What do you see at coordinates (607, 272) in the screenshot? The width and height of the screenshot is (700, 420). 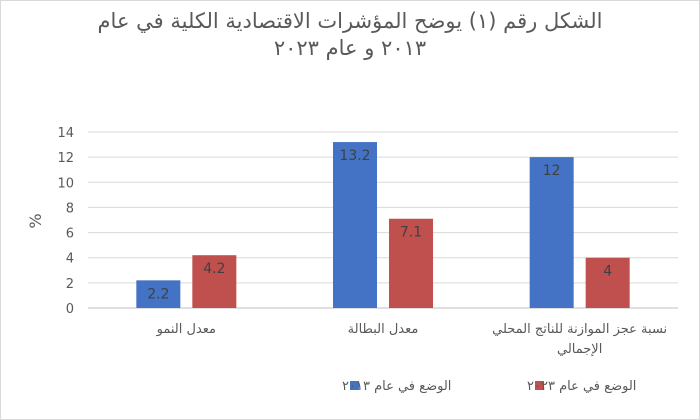 I see `data-label: 4` at bounding box center [607, 272].